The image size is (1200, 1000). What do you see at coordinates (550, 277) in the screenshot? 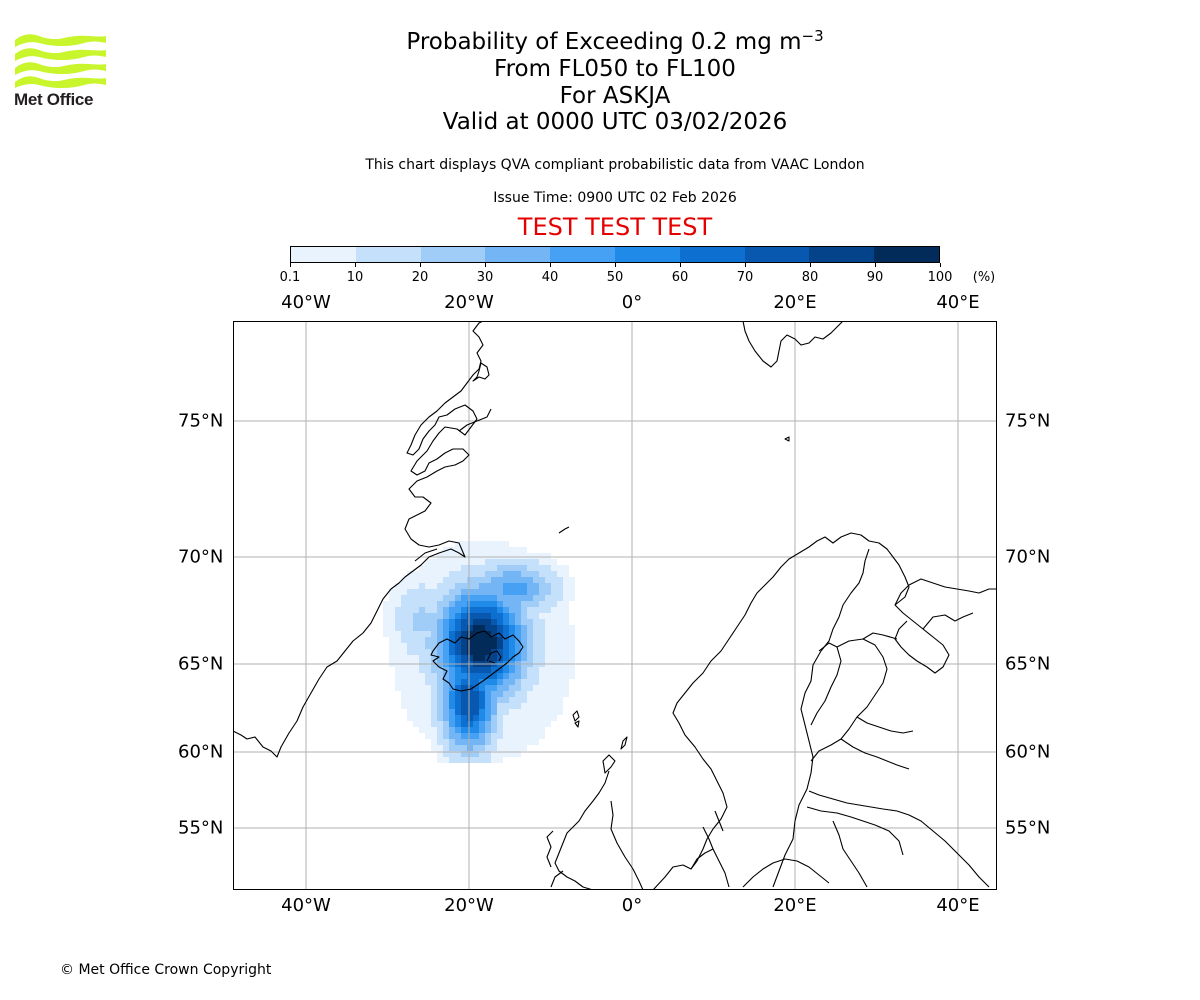
I see `colorbar-tick-label: 40` at bounding box center [550, 277].